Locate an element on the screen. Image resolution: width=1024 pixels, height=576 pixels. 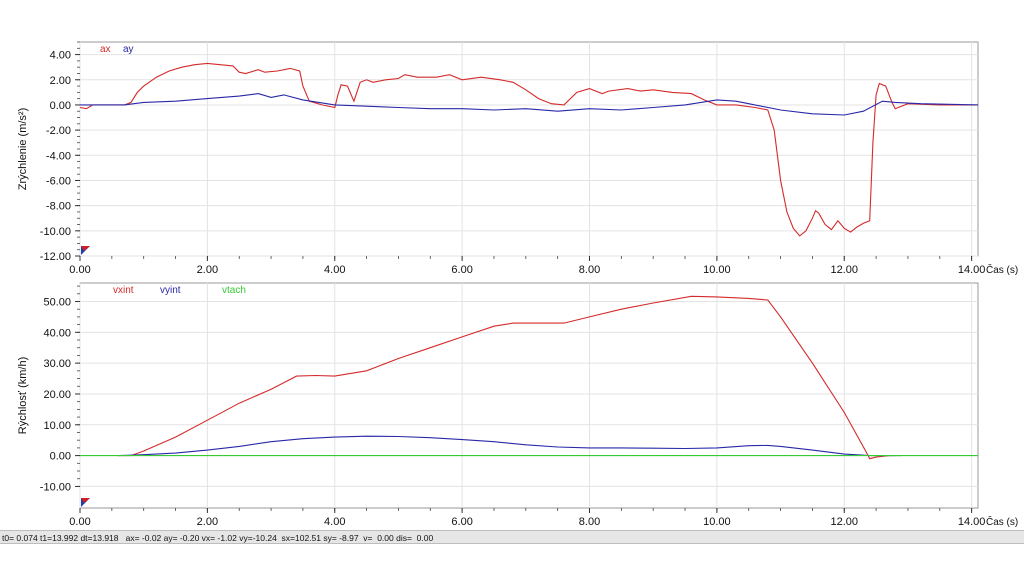
y-axis-label: Rýchlosť (km/h) is located at coordinates (23, 395).